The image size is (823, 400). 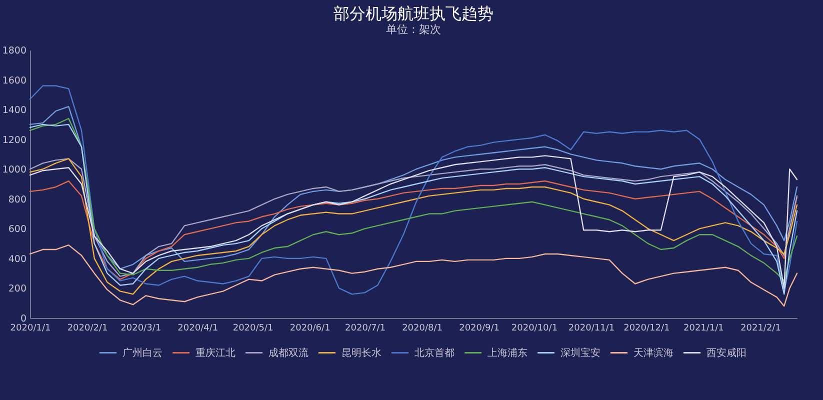 What do you see at coordinates (216, 352) in the screenshot?
I see `legend-label: 重庆江北` at bounding box center [216, 352].